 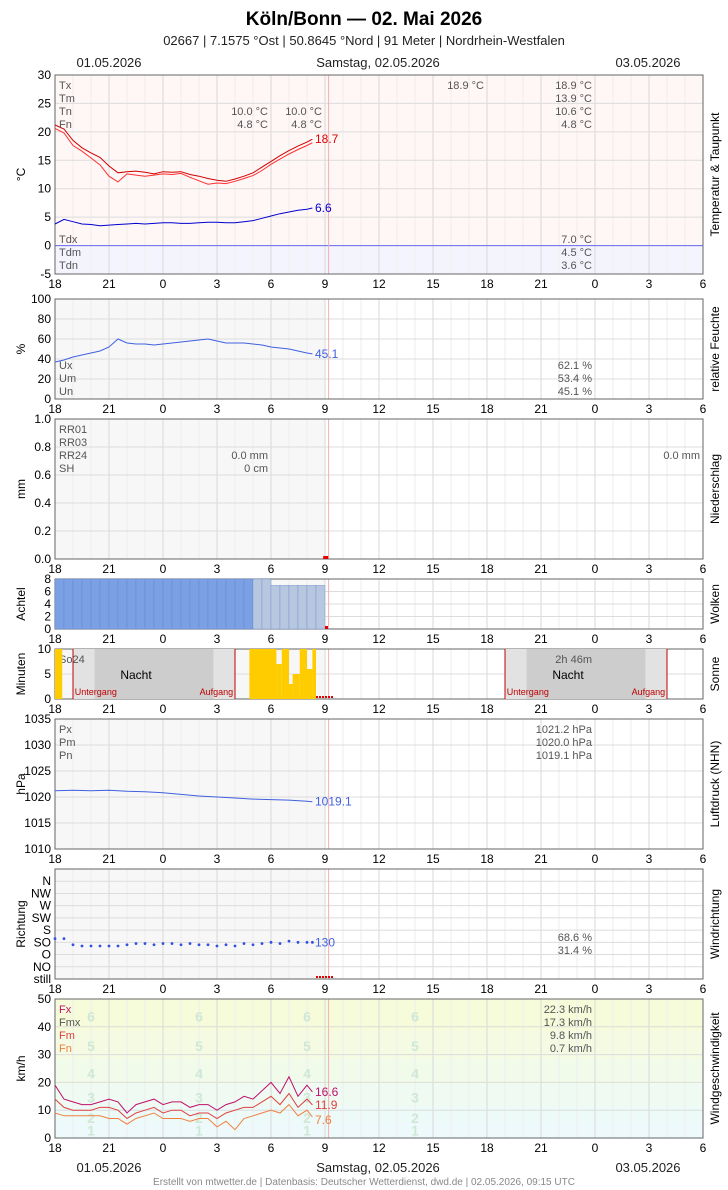 I want to click on stat-label: Tx, so click(x=65, y=86).